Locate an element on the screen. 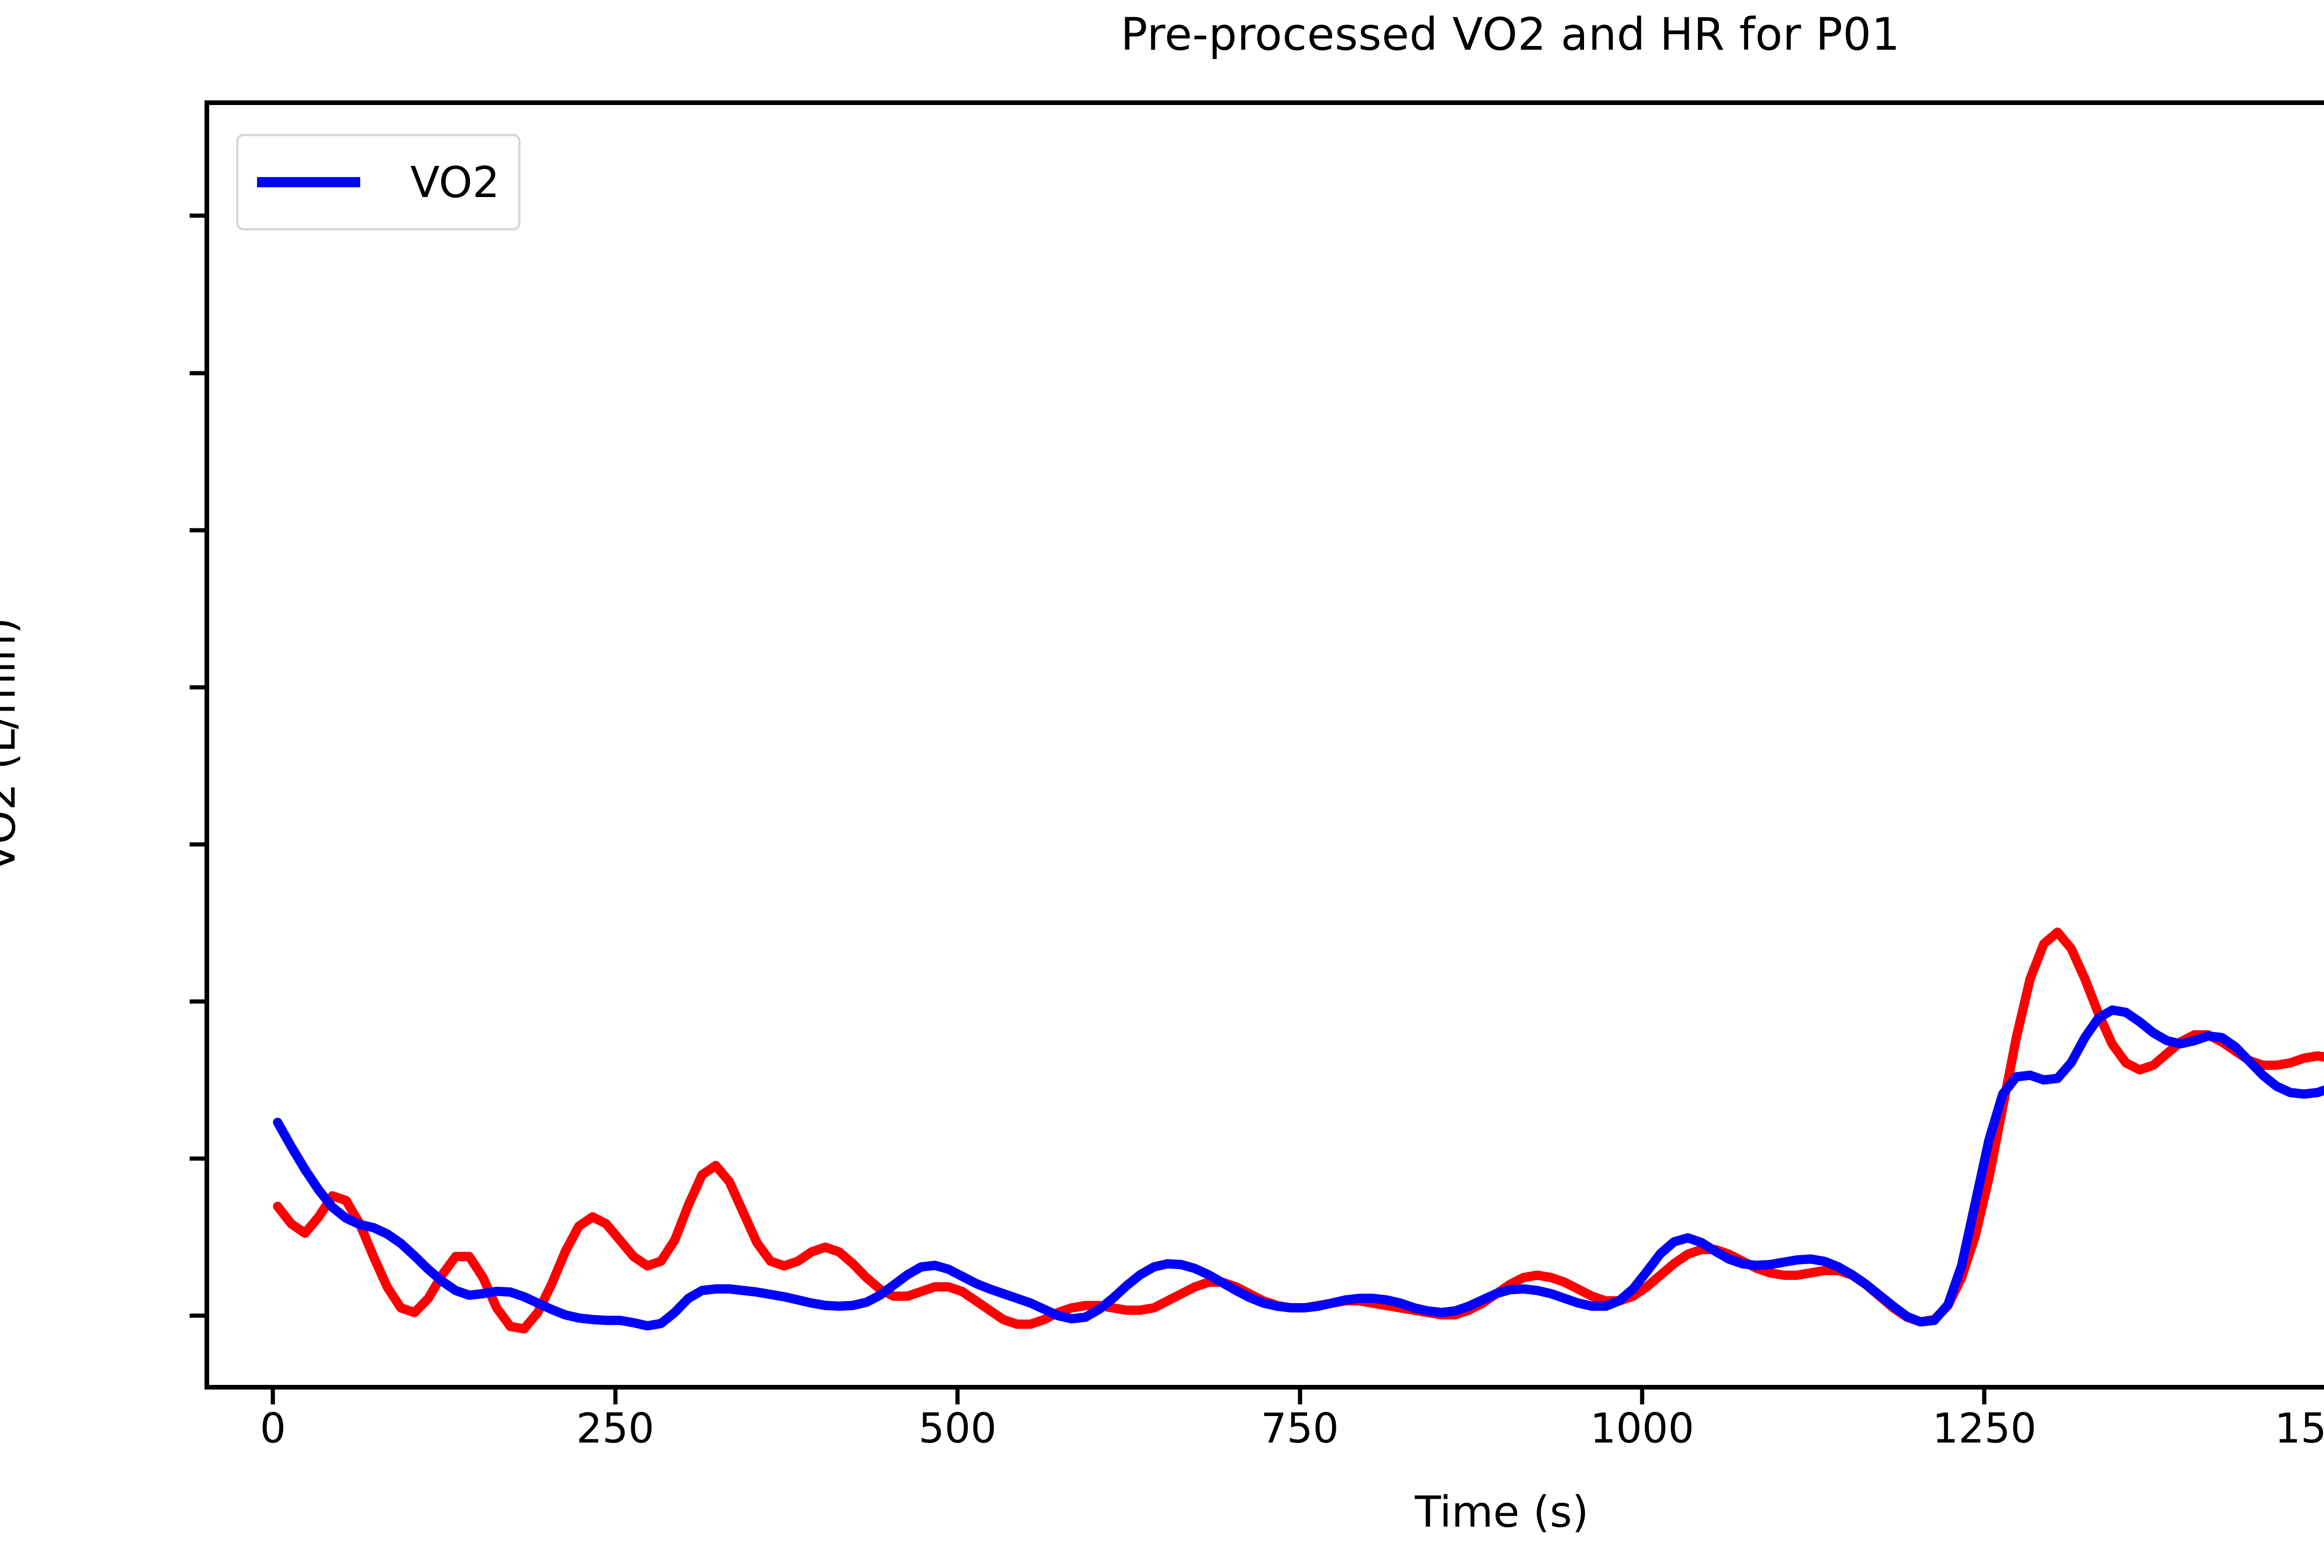  x-tick-label: 500 is located at coordinates (957, 1428).